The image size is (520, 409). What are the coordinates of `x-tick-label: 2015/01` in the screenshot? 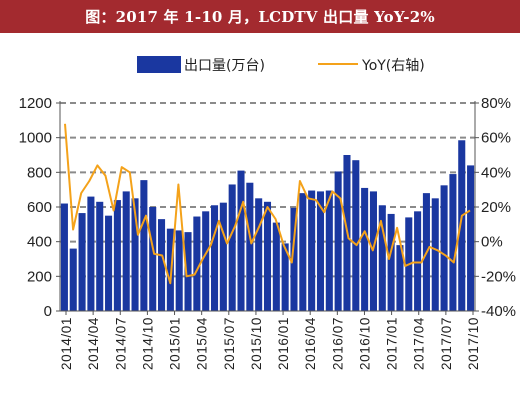 It's located at (175, 343).